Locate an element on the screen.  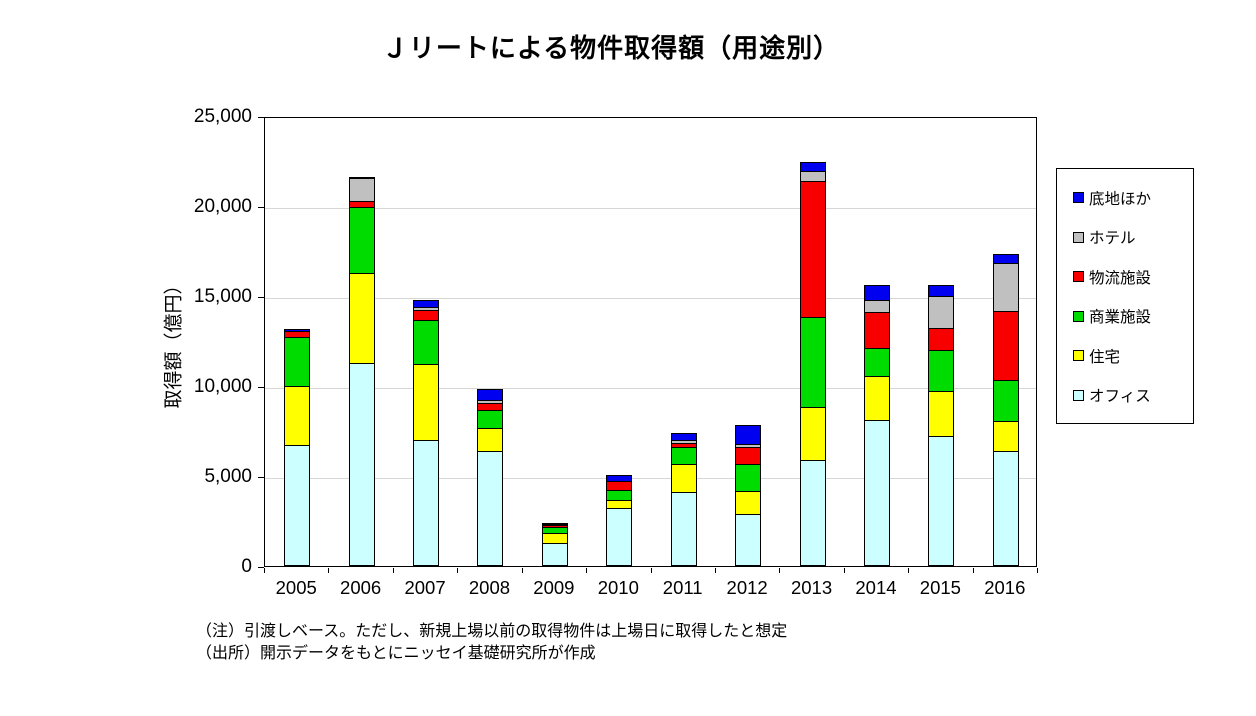
x-tick-label-2007: 2007 is located at coordinates (425, 587).